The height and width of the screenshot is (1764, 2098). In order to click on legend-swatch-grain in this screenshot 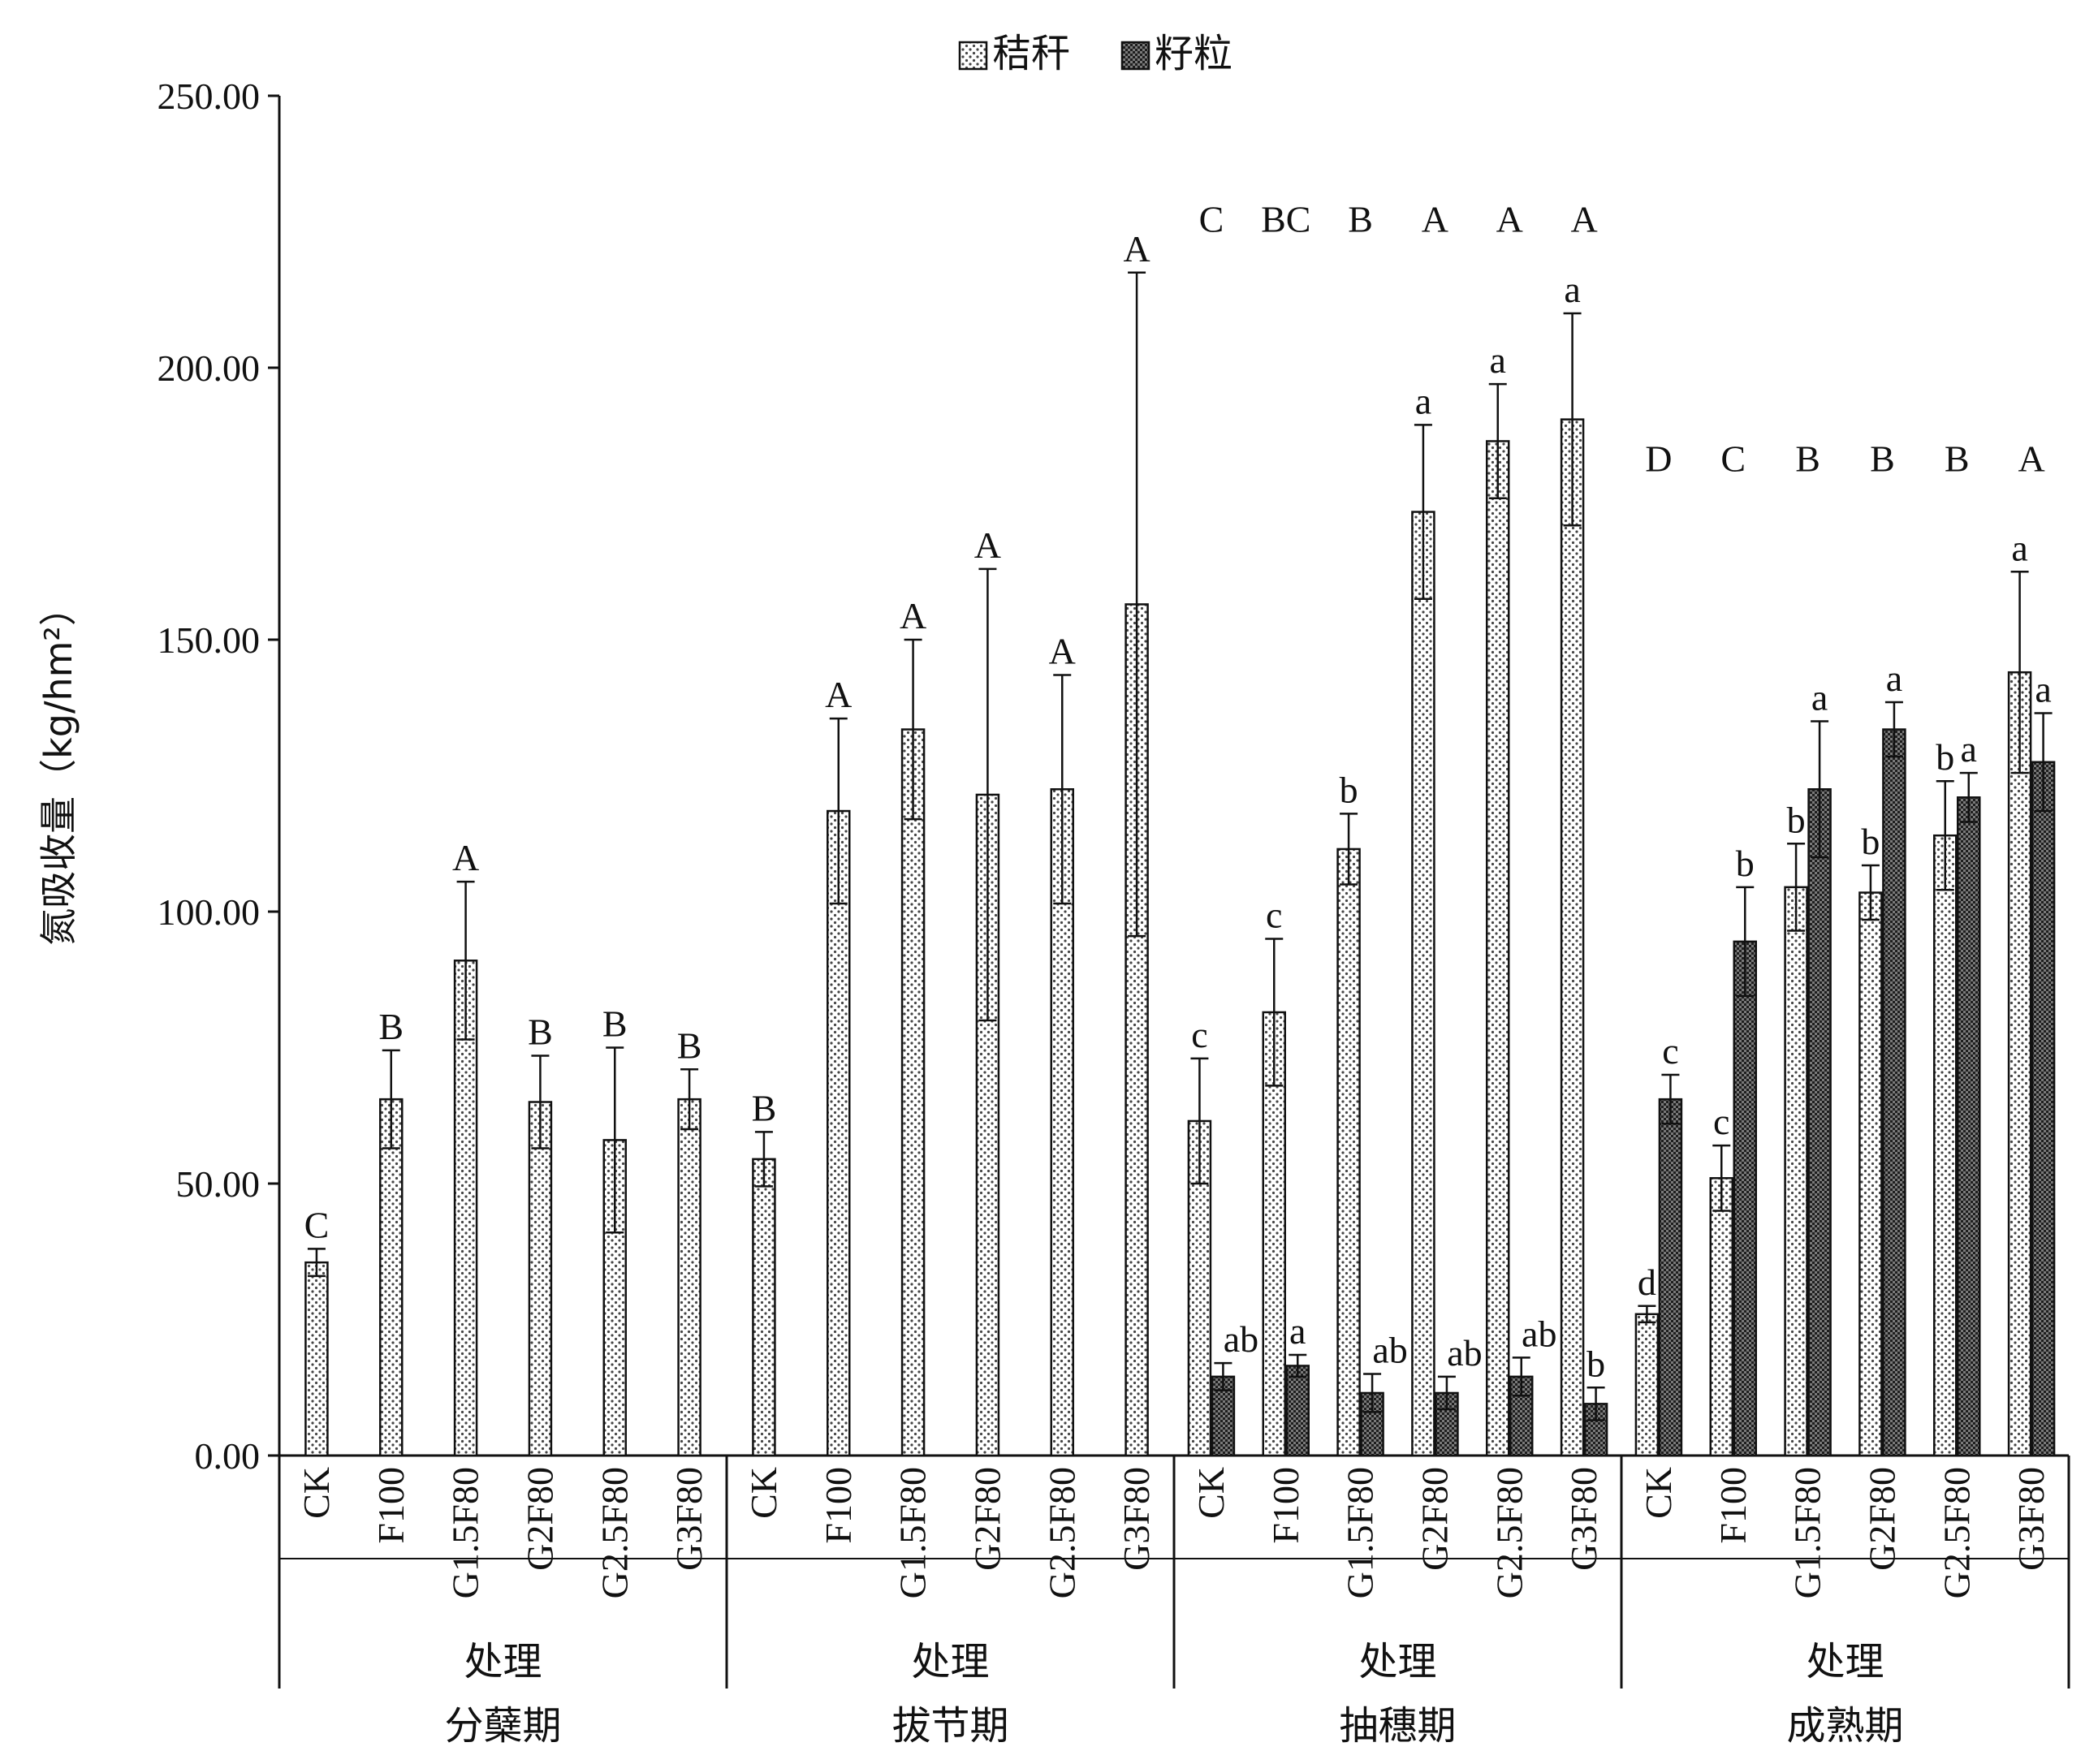, I will do `click(1135, 56)`.